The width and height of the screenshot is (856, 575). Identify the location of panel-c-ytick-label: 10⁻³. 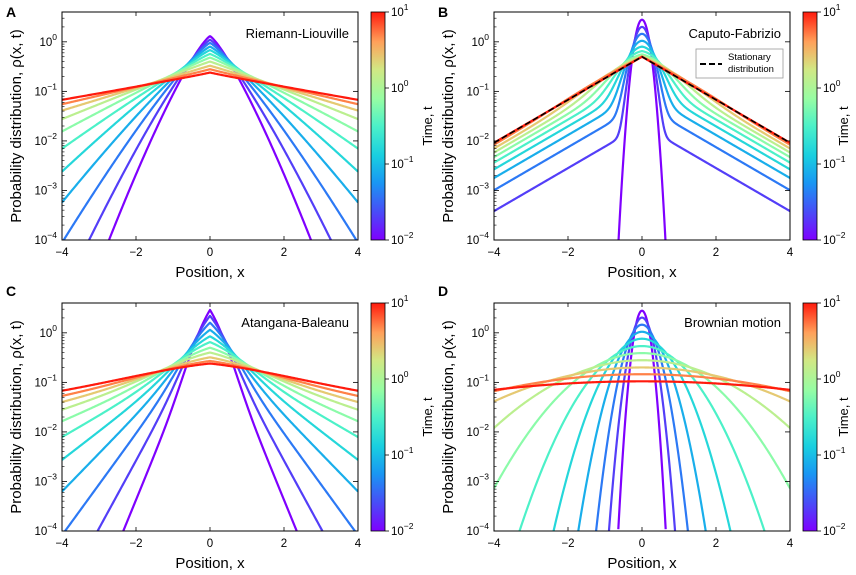
(46, 479).